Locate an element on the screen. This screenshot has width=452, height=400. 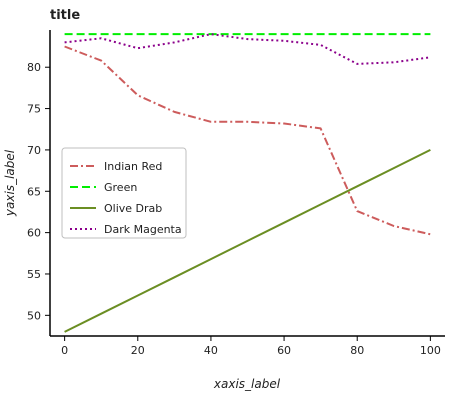
y-tick-label: 60 is located at coordinates (34, 233).